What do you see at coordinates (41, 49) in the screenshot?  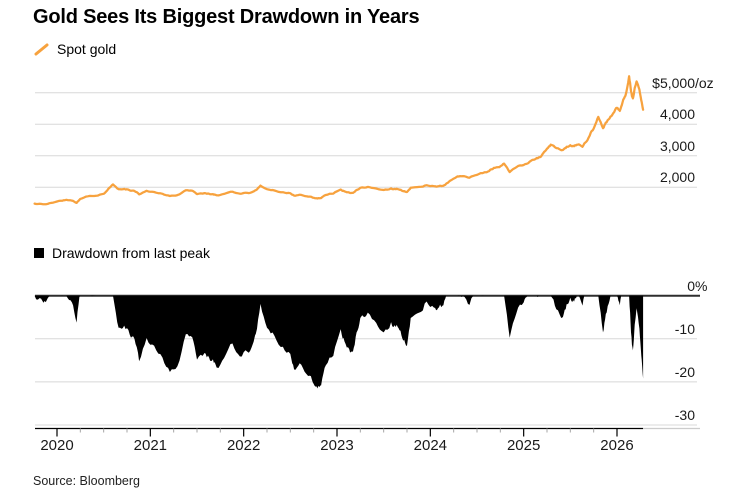 I see `line-swatch-icon` at bounding box center [41, 49].